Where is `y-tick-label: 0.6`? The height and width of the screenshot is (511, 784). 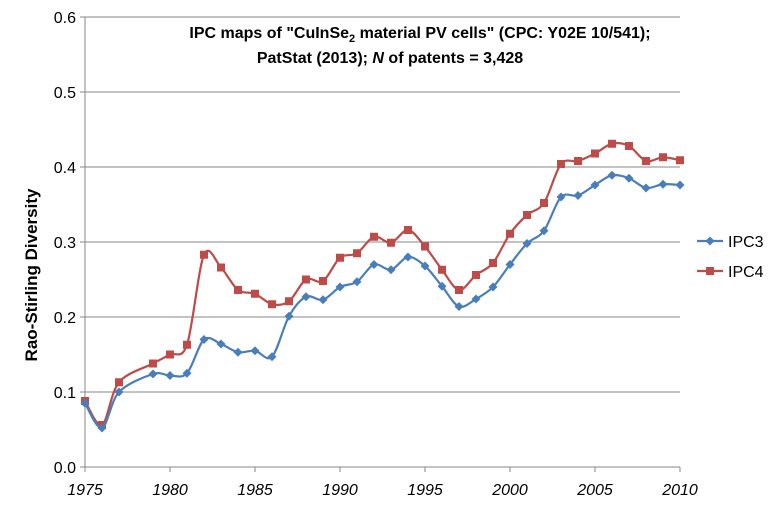 y-tick-label: 0.6 is located at coordinates (65, 18).